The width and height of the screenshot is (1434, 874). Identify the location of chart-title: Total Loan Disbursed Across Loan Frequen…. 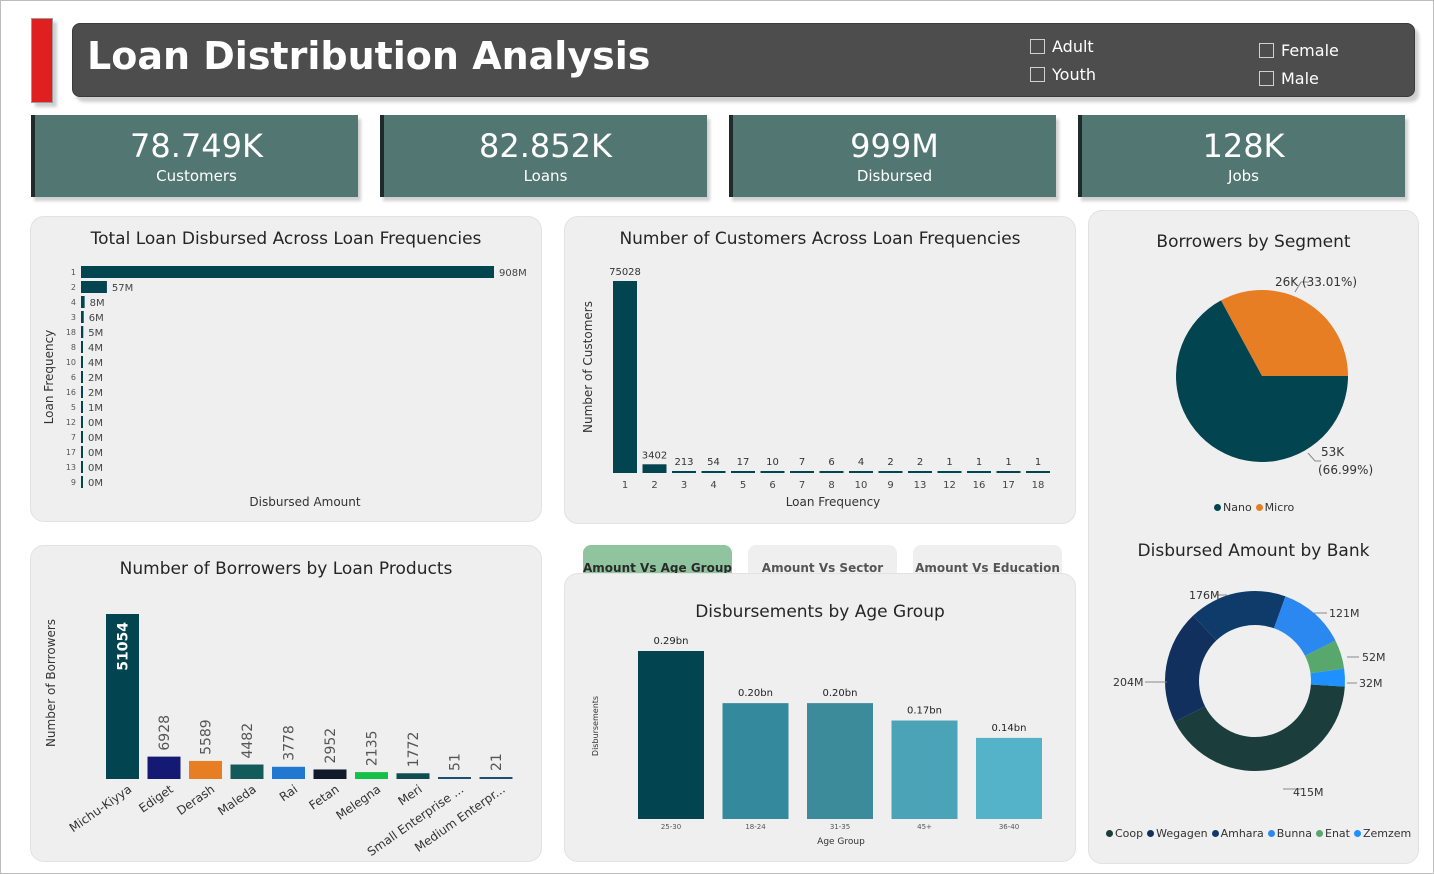
(286, 239).